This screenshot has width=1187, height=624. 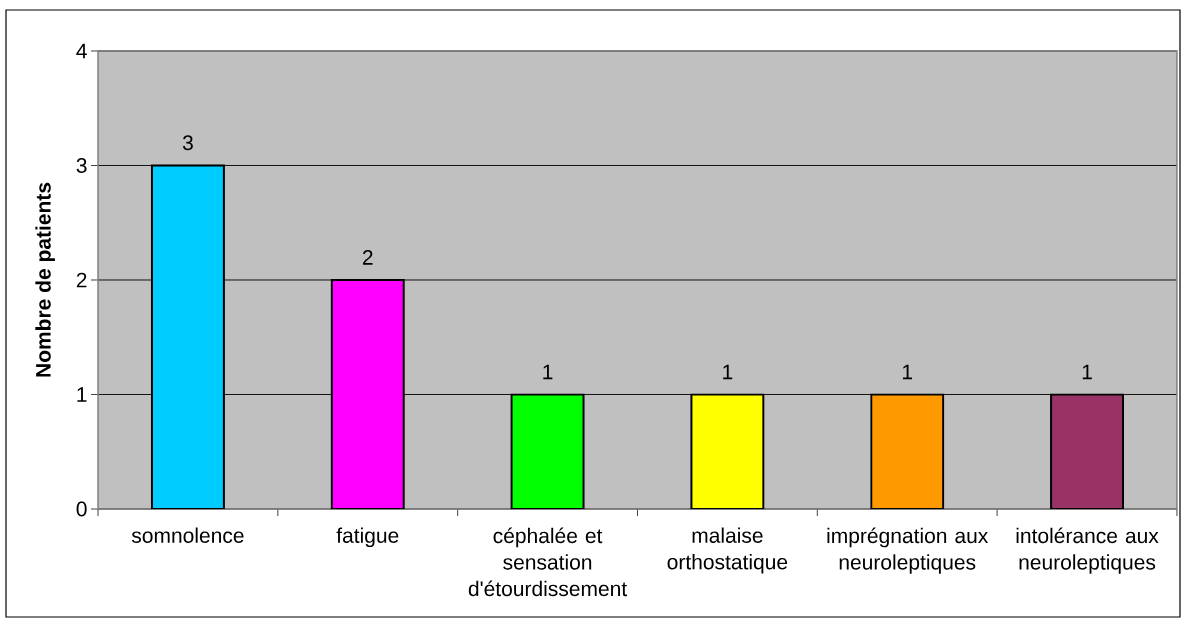 What do you see at coordinates (81, 280) in the screenshot?
I see `y-tick-label: 2` at bounding box center [81, 280].